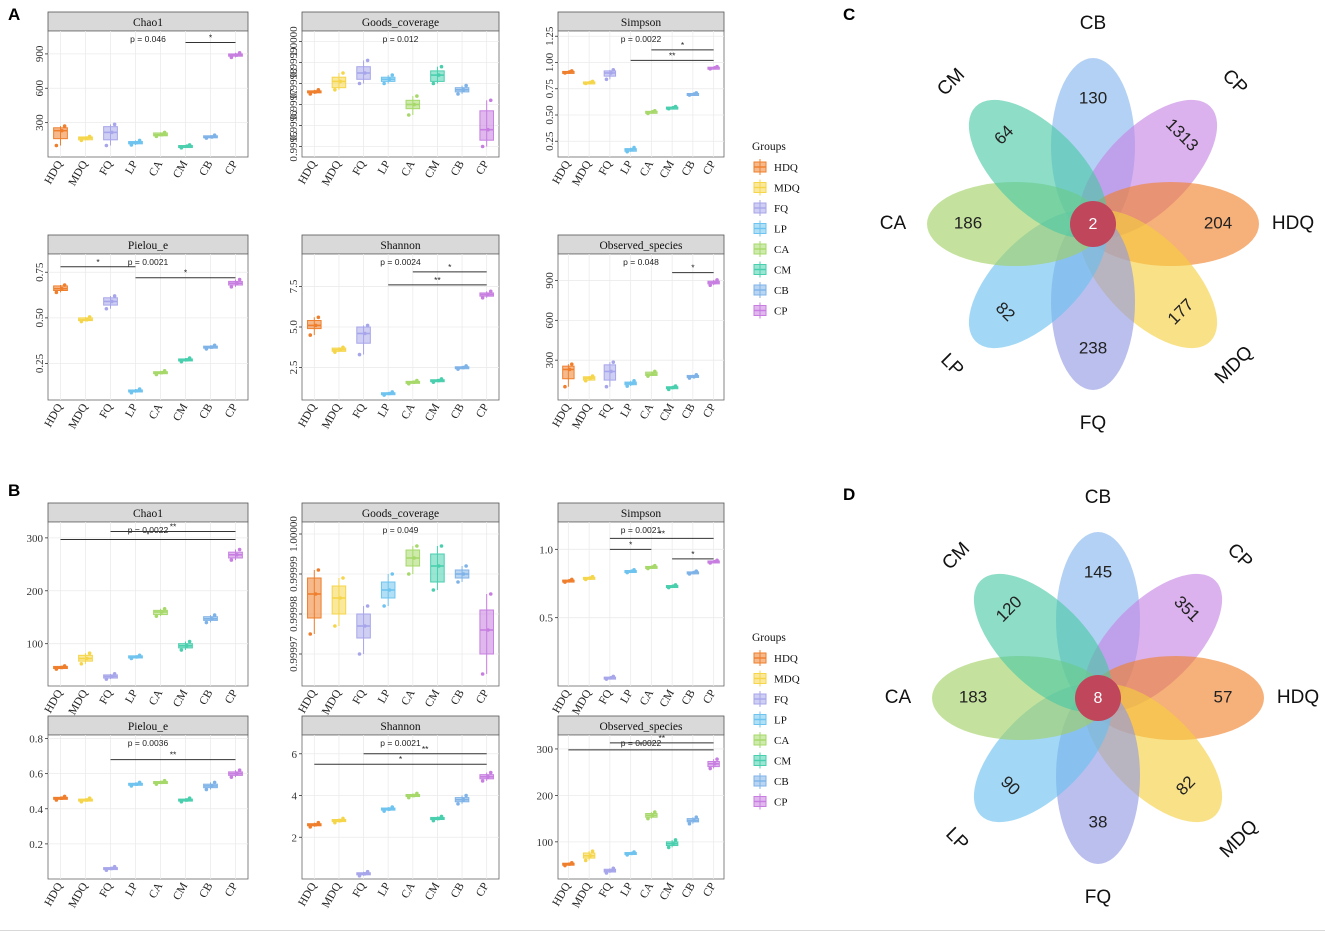  Describe the element at coordinates (40, 272) in the screenshot. I see `y-tick-label: 0.75` at that location.